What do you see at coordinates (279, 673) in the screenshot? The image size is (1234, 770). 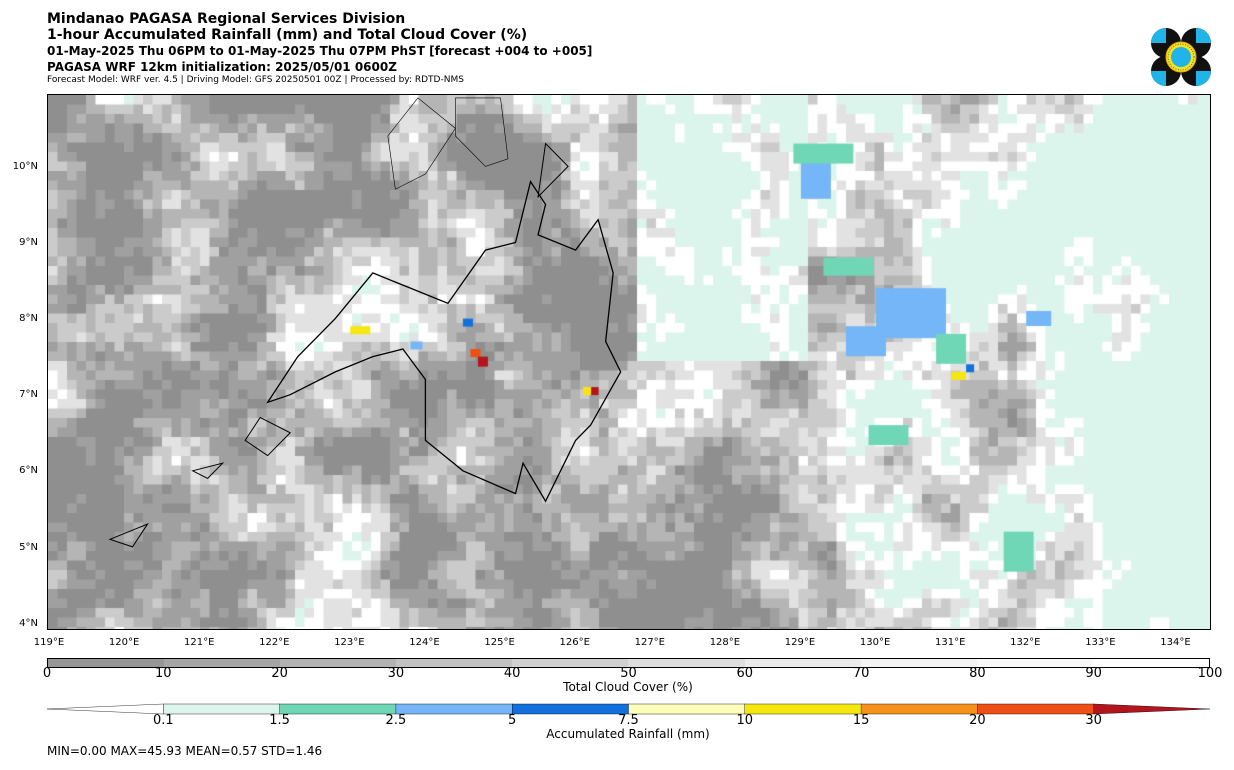 I see `cloud-colorbar-tick: 20` at bounding box center [279, 673].